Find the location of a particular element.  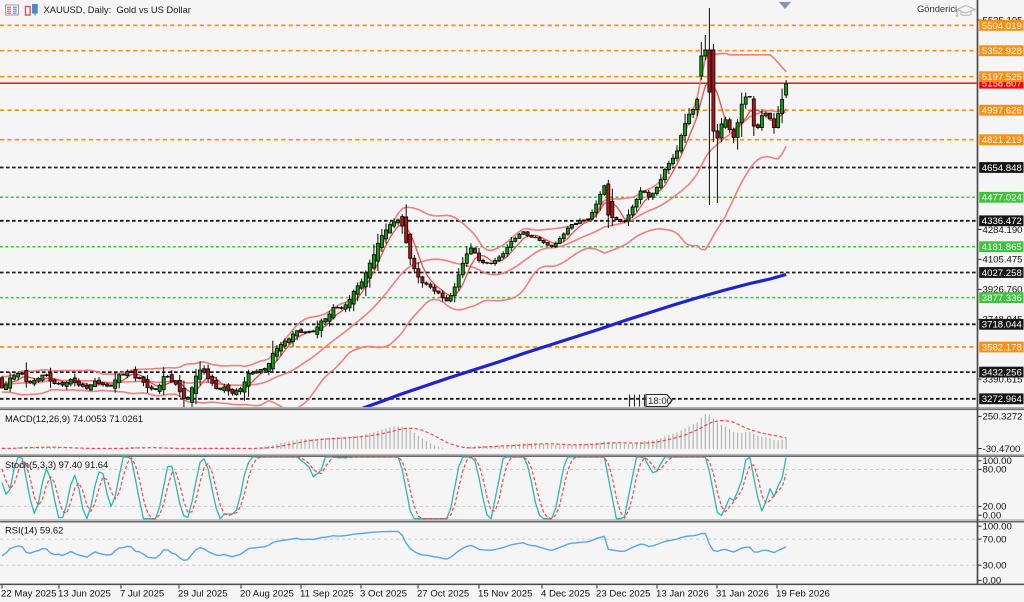

svg-text: 3582.178 is located at coordinates (1002, 347).